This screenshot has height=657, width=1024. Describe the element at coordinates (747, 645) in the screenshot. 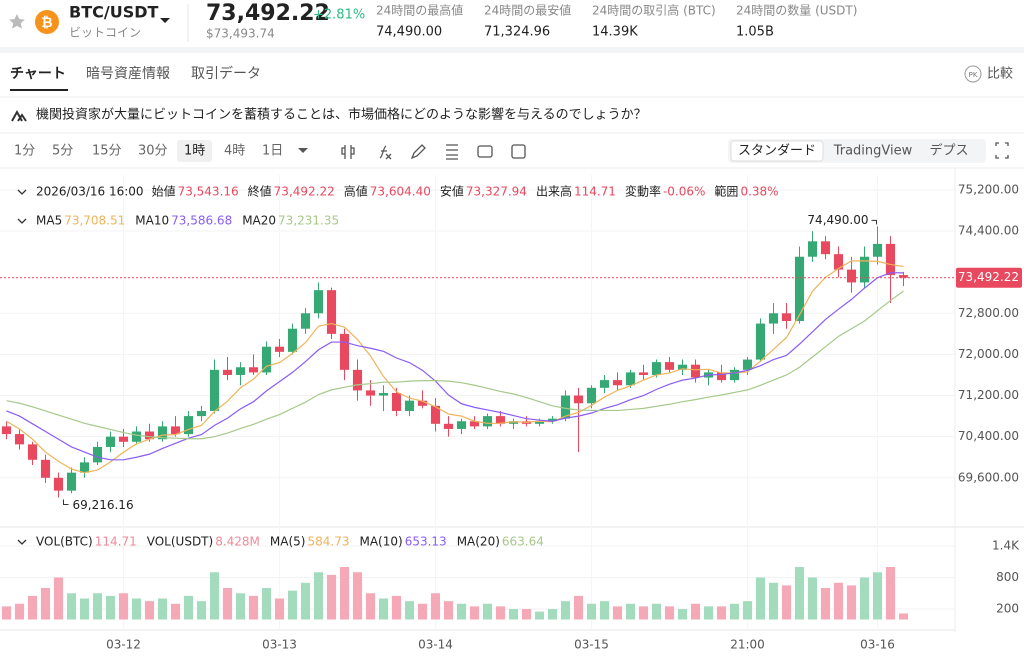

I see `x-tick-label: 21:00` at that location.